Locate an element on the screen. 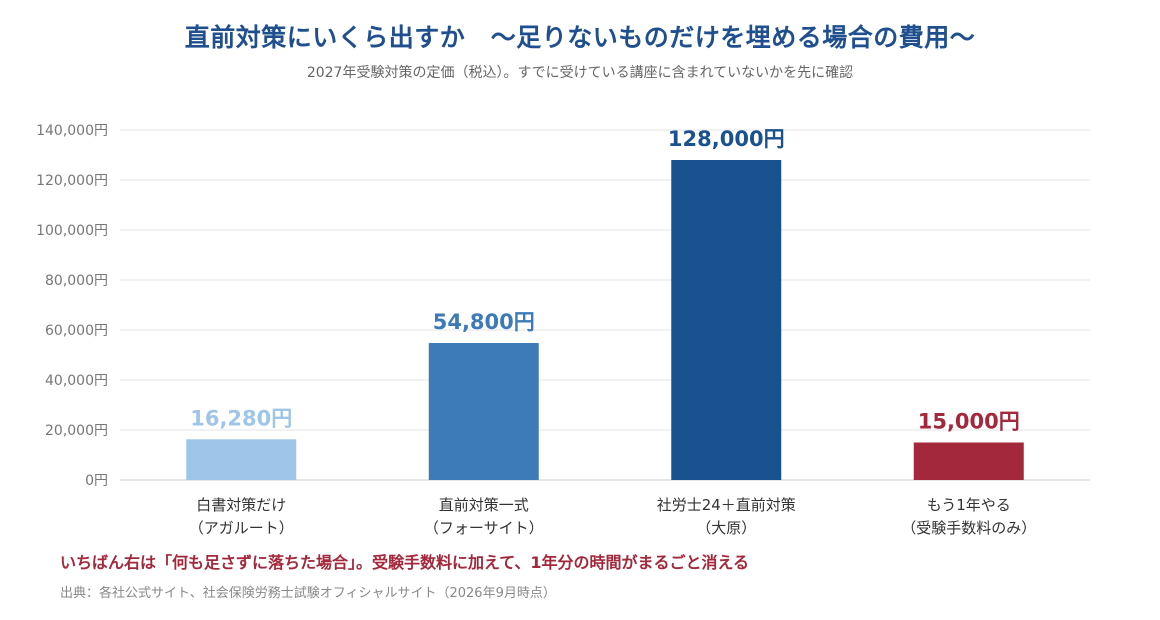 This screenshot has height=620, width=1160. y-tick-label: 100,000円 is located at coordinates (72, 231).